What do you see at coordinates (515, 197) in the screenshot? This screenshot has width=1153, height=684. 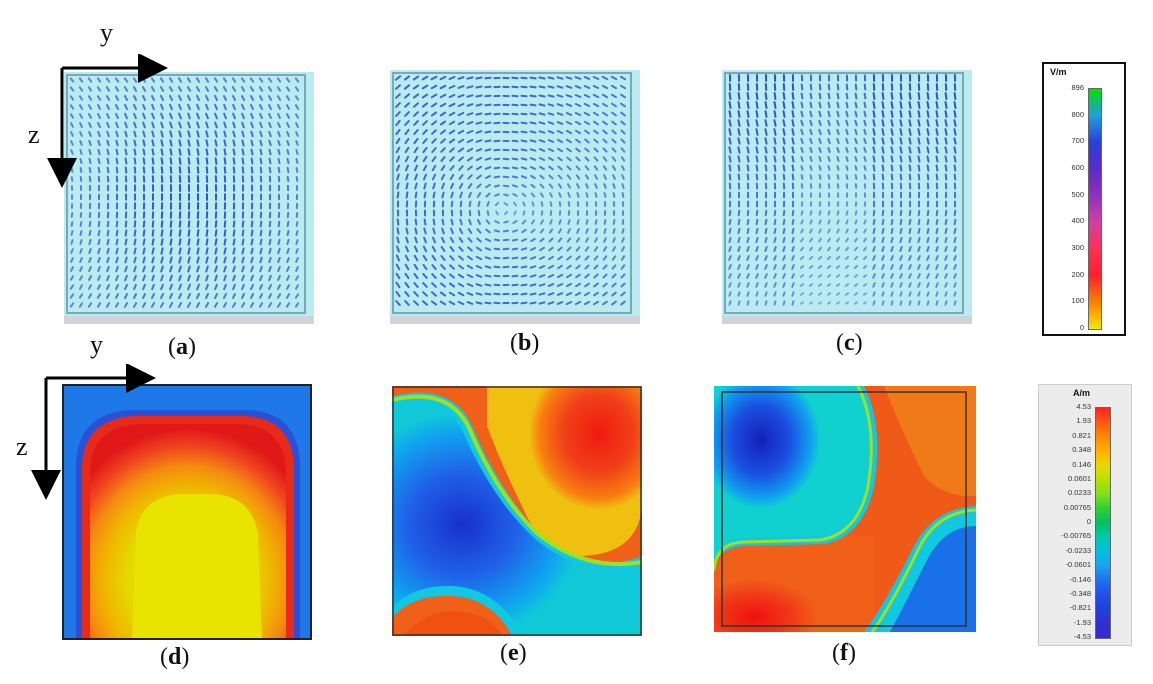 I see `vector-bg` at bounding box center [515, 197].